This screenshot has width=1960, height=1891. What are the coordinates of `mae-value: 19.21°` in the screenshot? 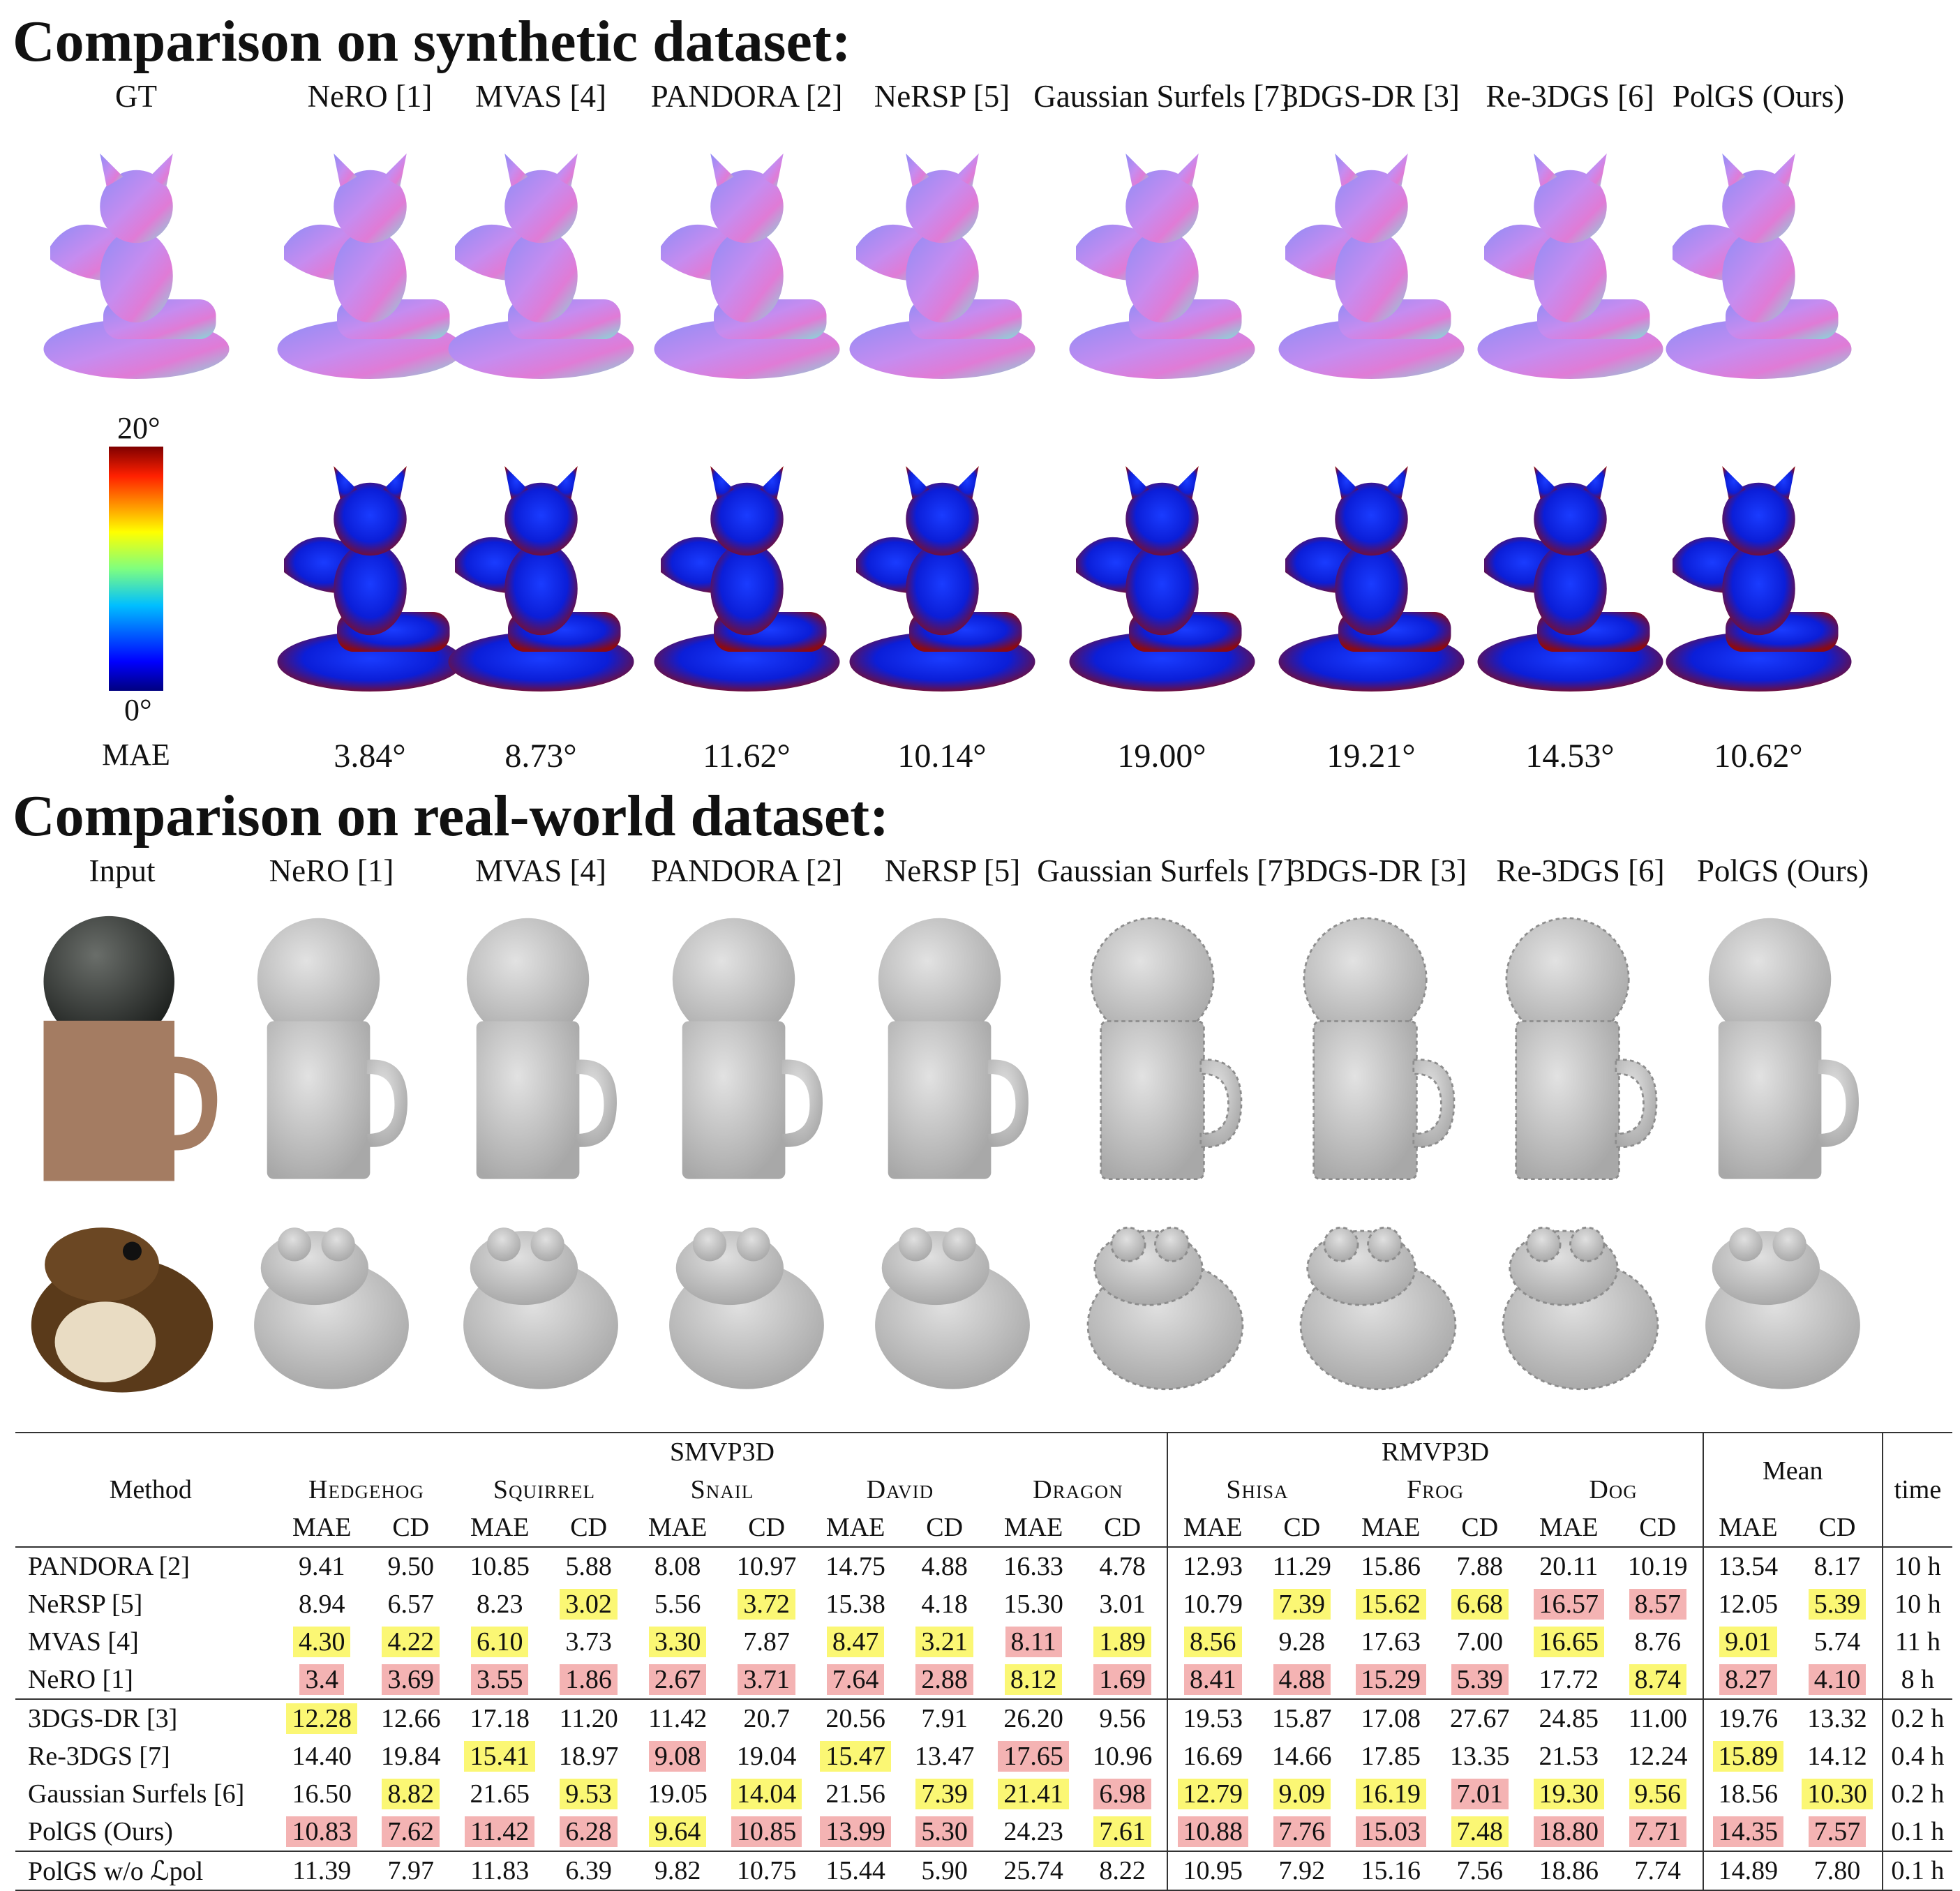 It's located at (1371, 756).